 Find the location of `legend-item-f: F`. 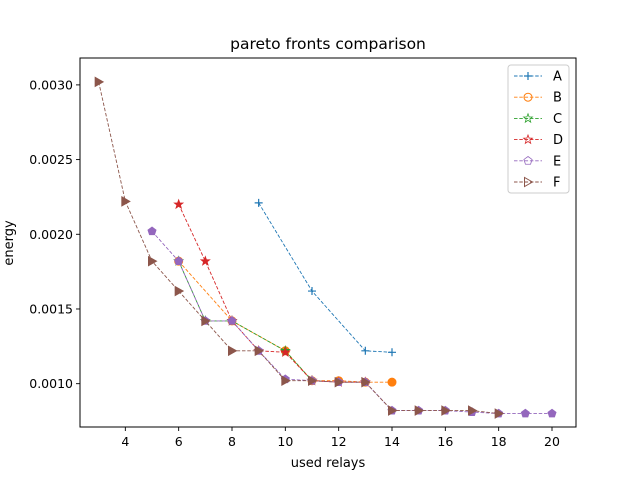

legend-item-f: F is located at coordinates (537, 183).